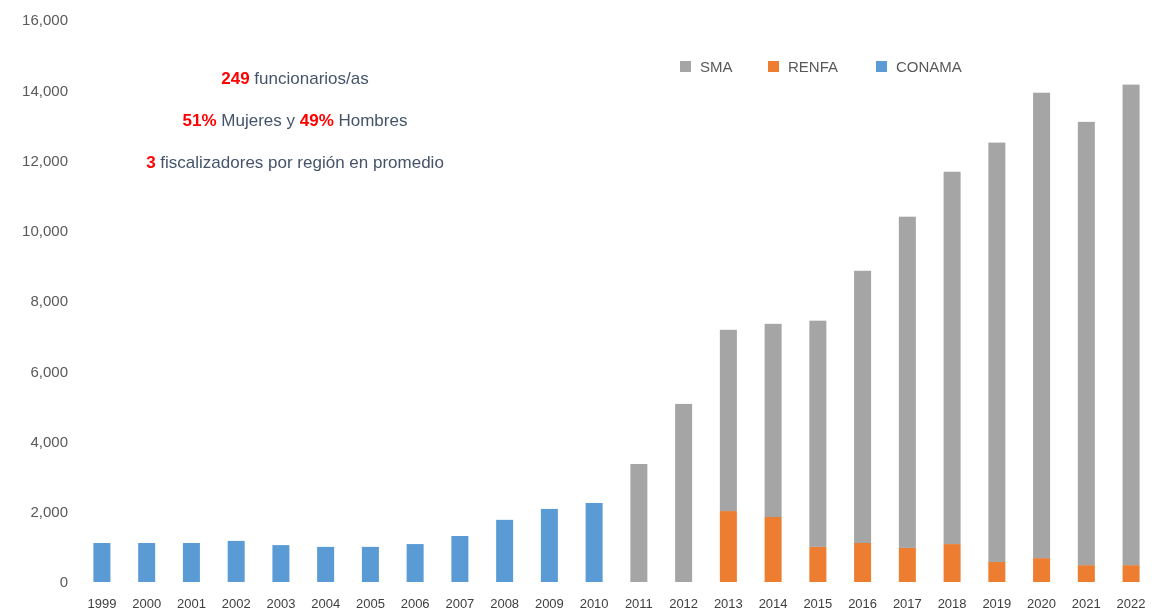  Describe the element at coordinates (295, 120) in the screenshot. I see `annotation: 51% Mujeres y 49% Hombres` at that location.